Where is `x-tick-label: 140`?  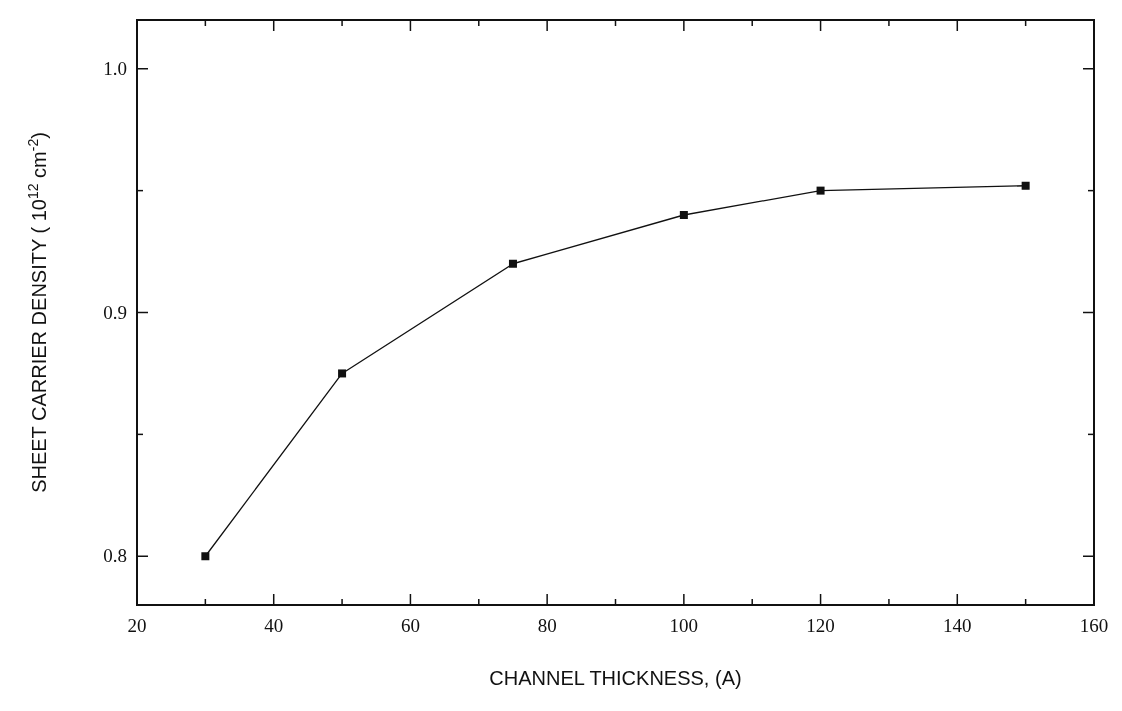 x-tick-label: 140 is located at coordinates (957, 625).